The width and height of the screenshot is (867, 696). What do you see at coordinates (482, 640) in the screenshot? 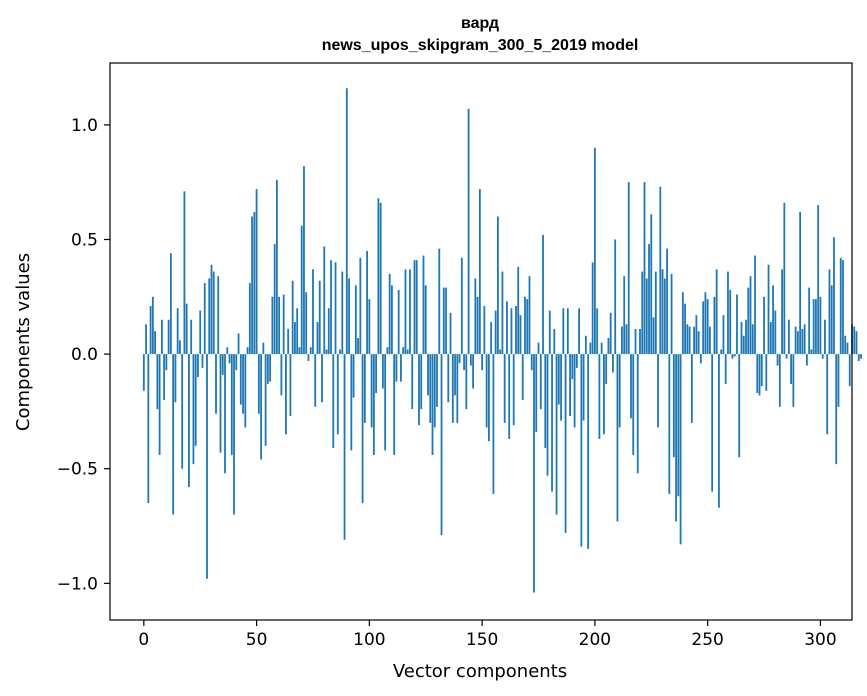
I see `x-tick-label: 150` at bounding box center [482, 640].